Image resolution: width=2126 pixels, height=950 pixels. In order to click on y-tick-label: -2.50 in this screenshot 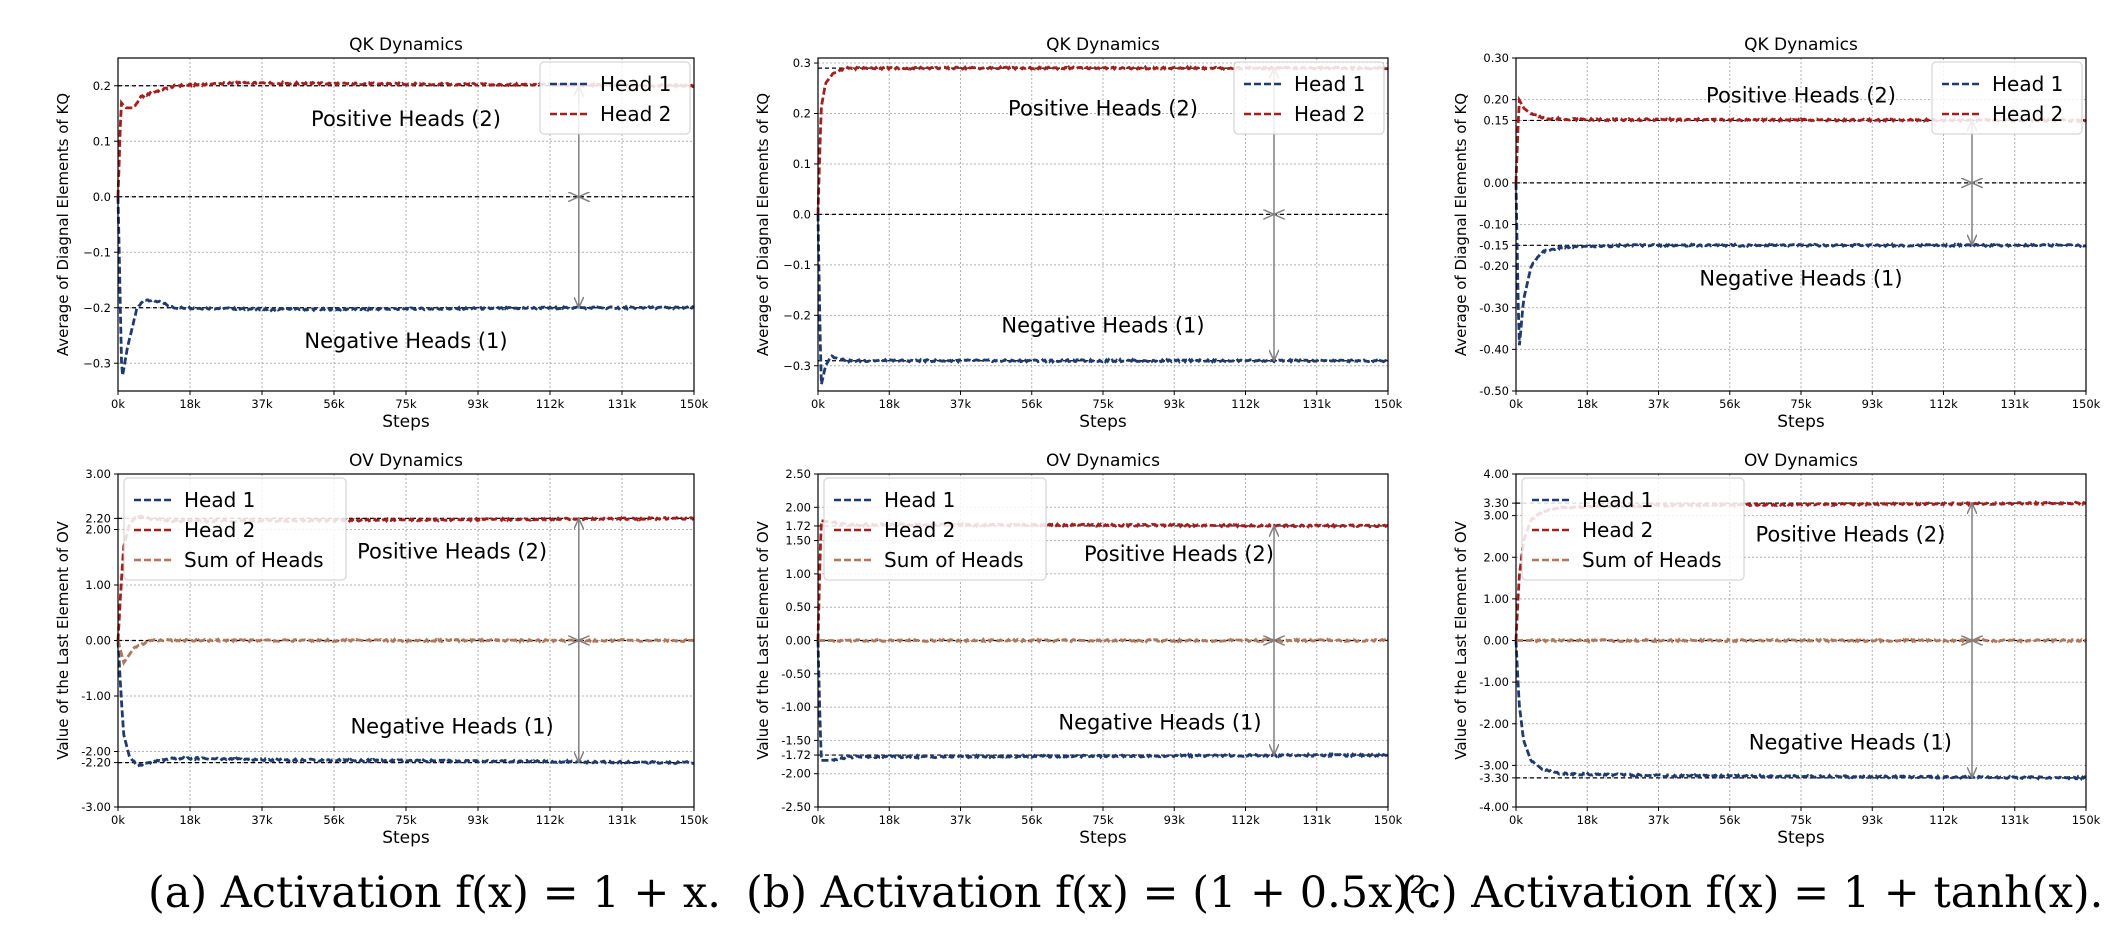, I will do `click(796, 807)`.